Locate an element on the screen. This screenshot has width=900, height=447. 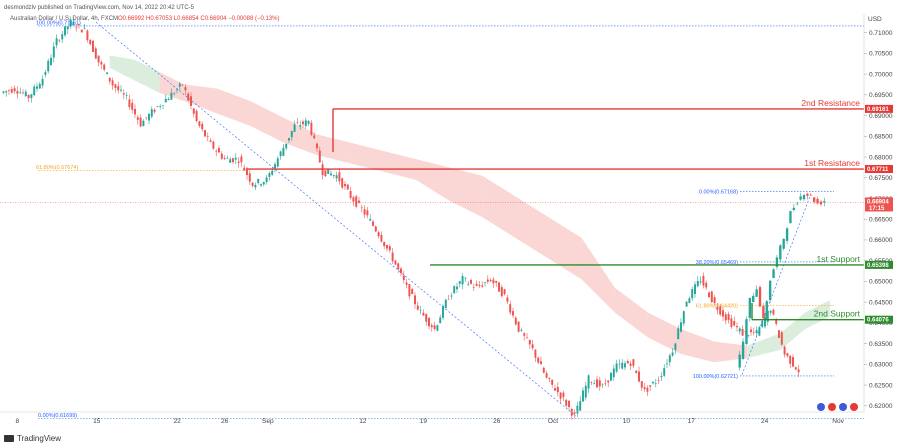
tradingview-logo: TradingView is located at coordinates (32, 438).